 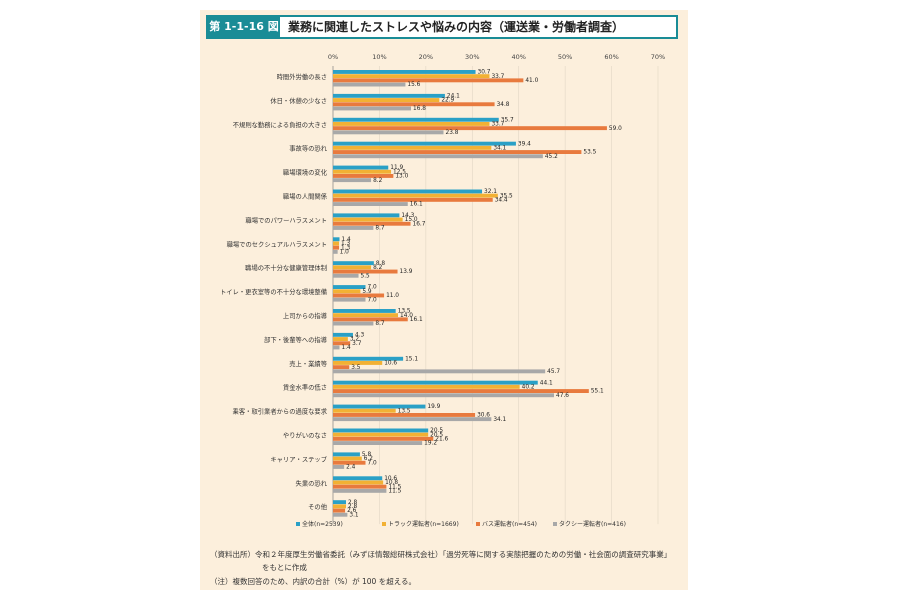 I want to click on data-label: 3.2, so click(x=355, y=340).